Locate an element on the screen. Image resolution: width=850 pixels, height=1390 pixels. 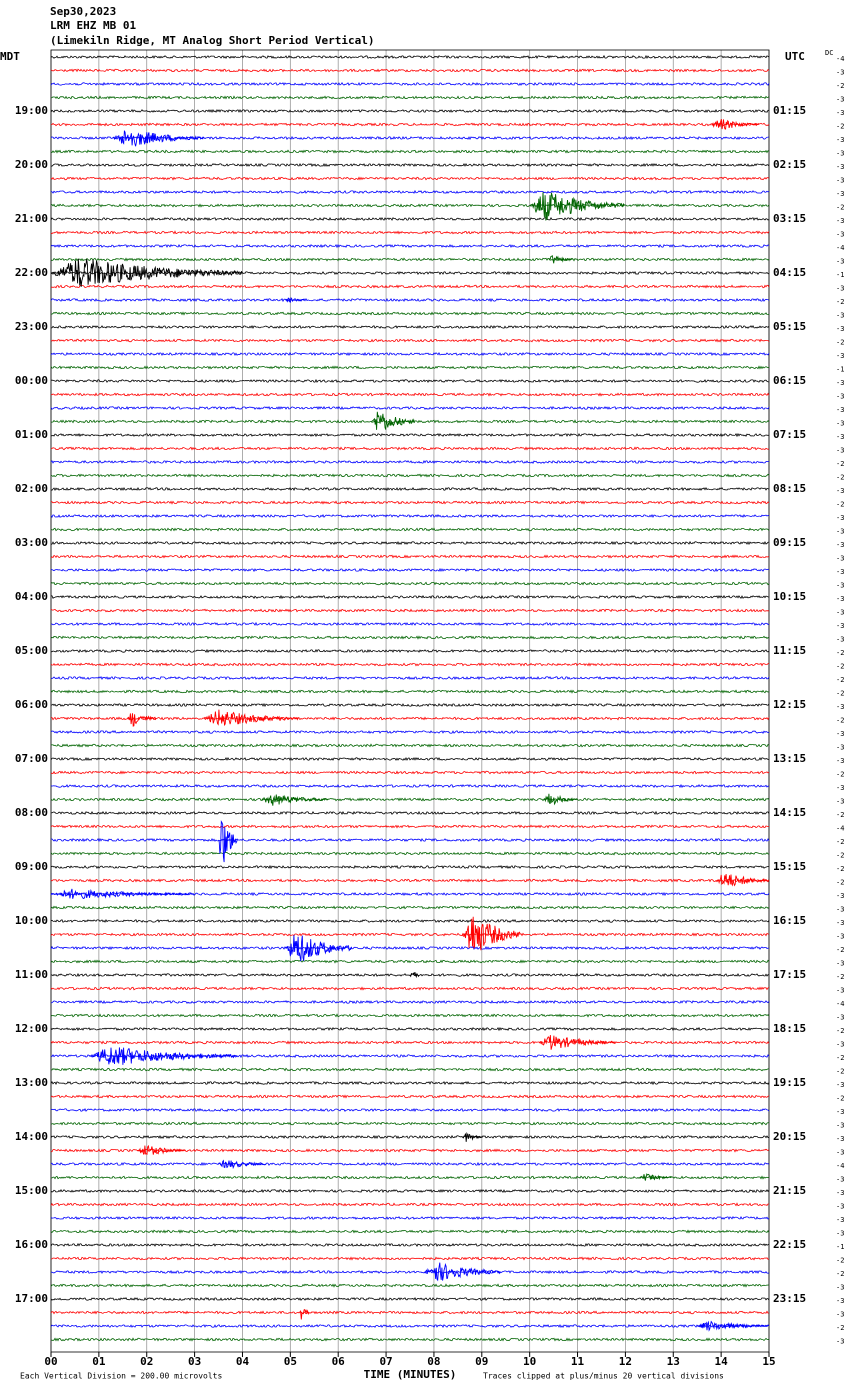
hour-label-mdt: 10:00 is located at coordinates (31, 920).